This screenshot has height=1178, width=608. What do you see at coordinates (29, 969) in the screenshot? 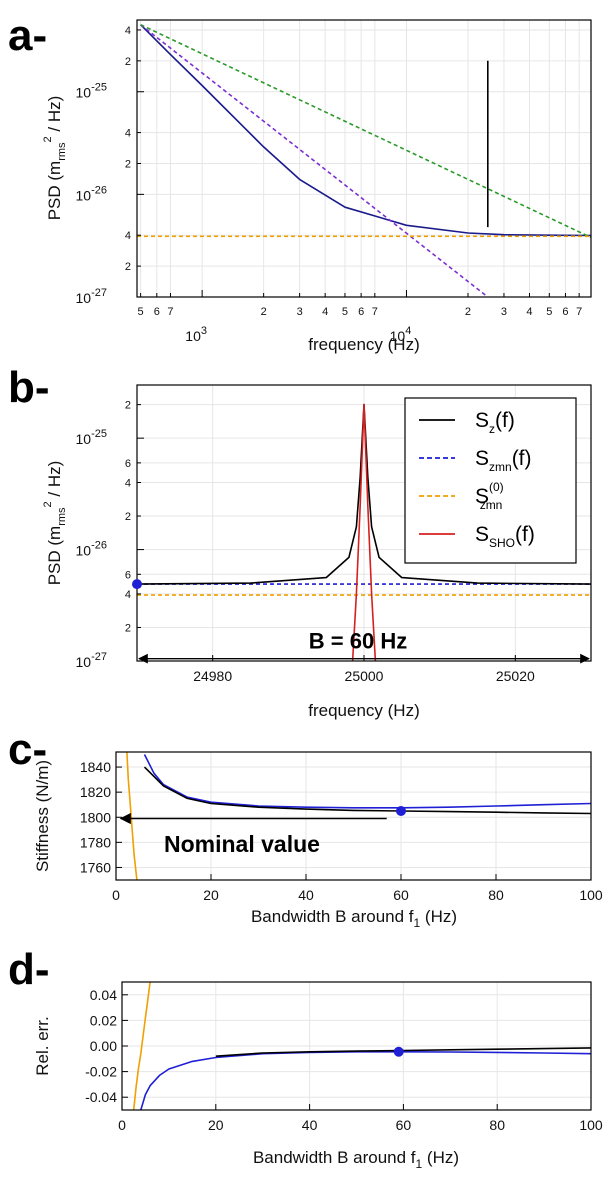
I see `panel-letter-d: d-` at bounding box center [29, 969].